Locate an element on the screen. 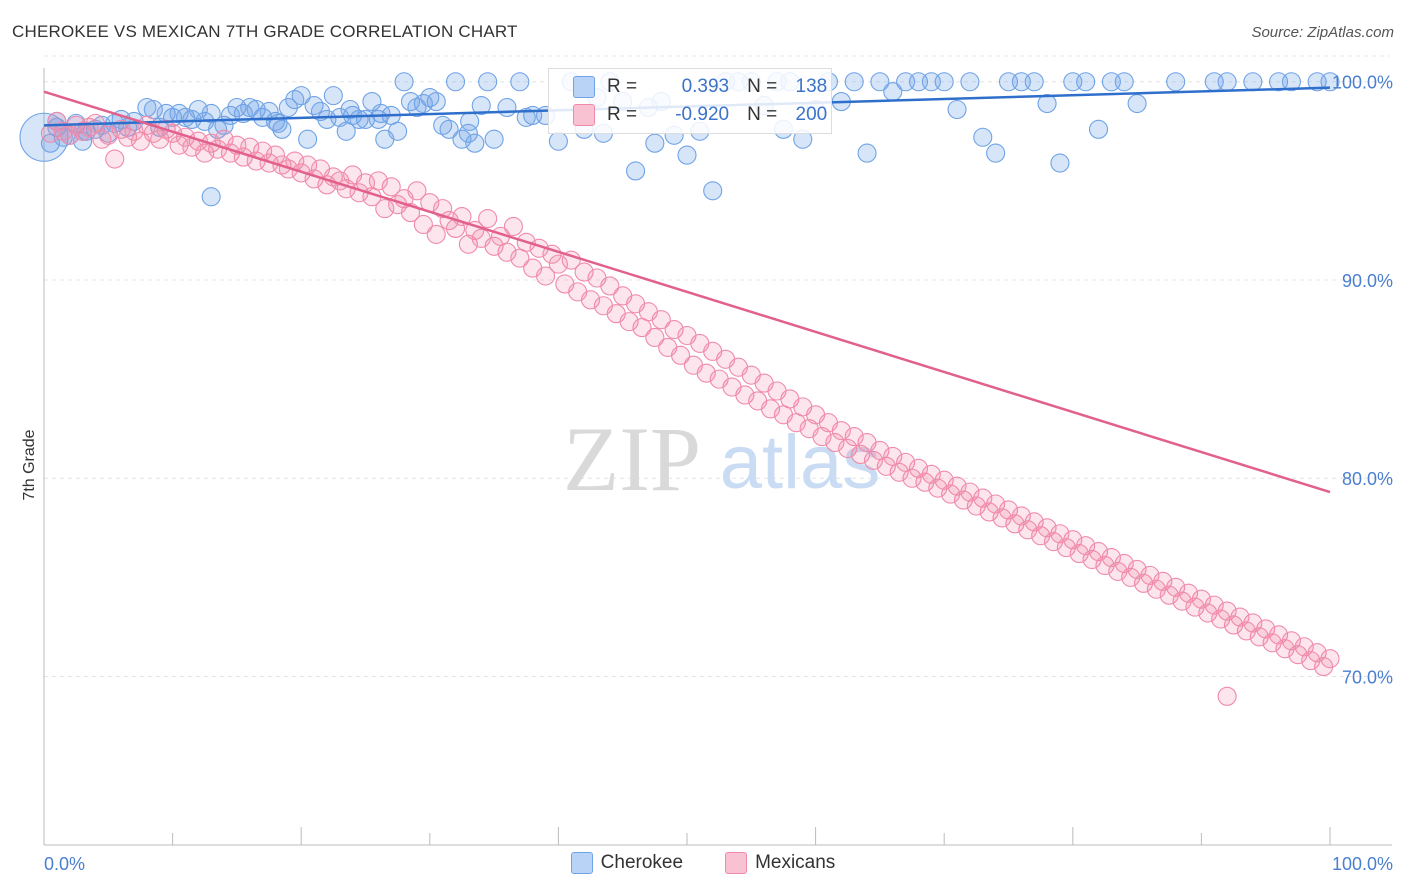 The width and height of the screenshot is (1406, 892). y-tick-label: 80.0% is located at coordinates (1367, 479).